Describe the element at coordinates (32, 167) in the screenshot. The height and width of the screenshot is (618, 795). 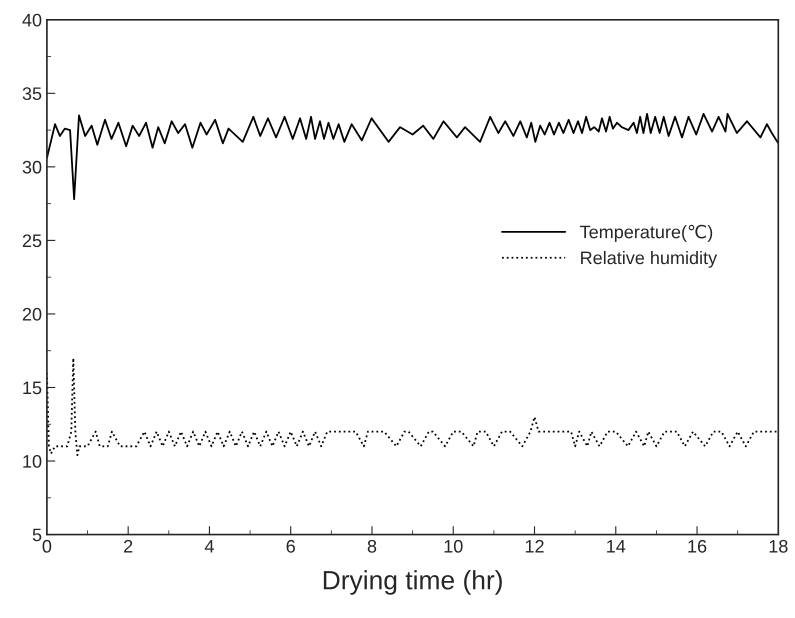
I see `y-tick-label: 30` at that location.